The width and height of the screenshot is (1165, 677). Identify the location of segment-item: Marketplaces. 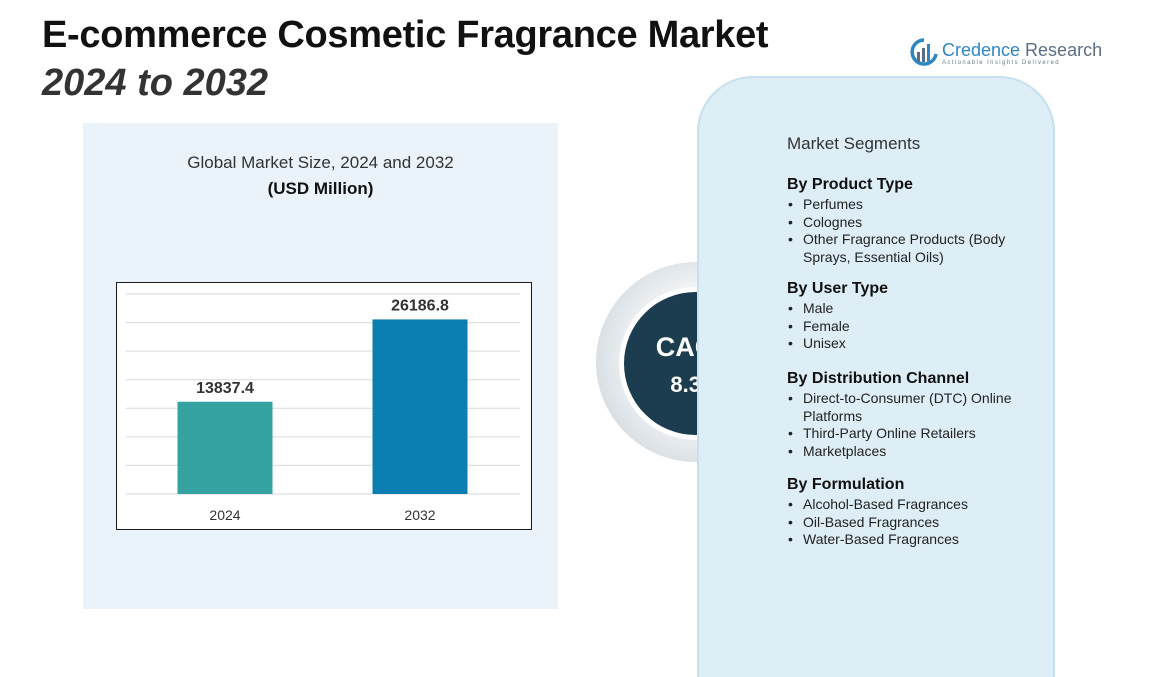
(914, 452).